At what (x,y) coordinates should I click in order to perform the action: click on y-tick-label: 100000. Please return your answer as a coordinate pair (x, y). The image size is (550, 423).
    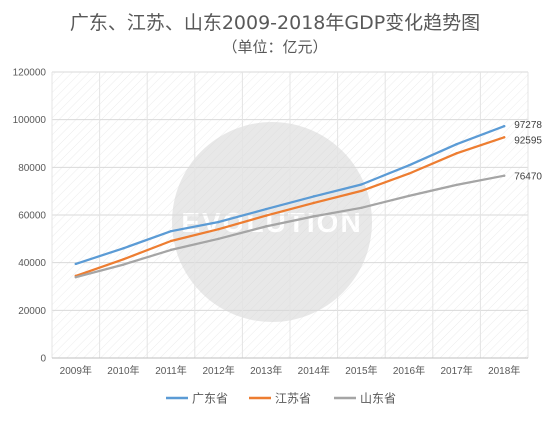
    Looking at the image, I should click on (30, 120).